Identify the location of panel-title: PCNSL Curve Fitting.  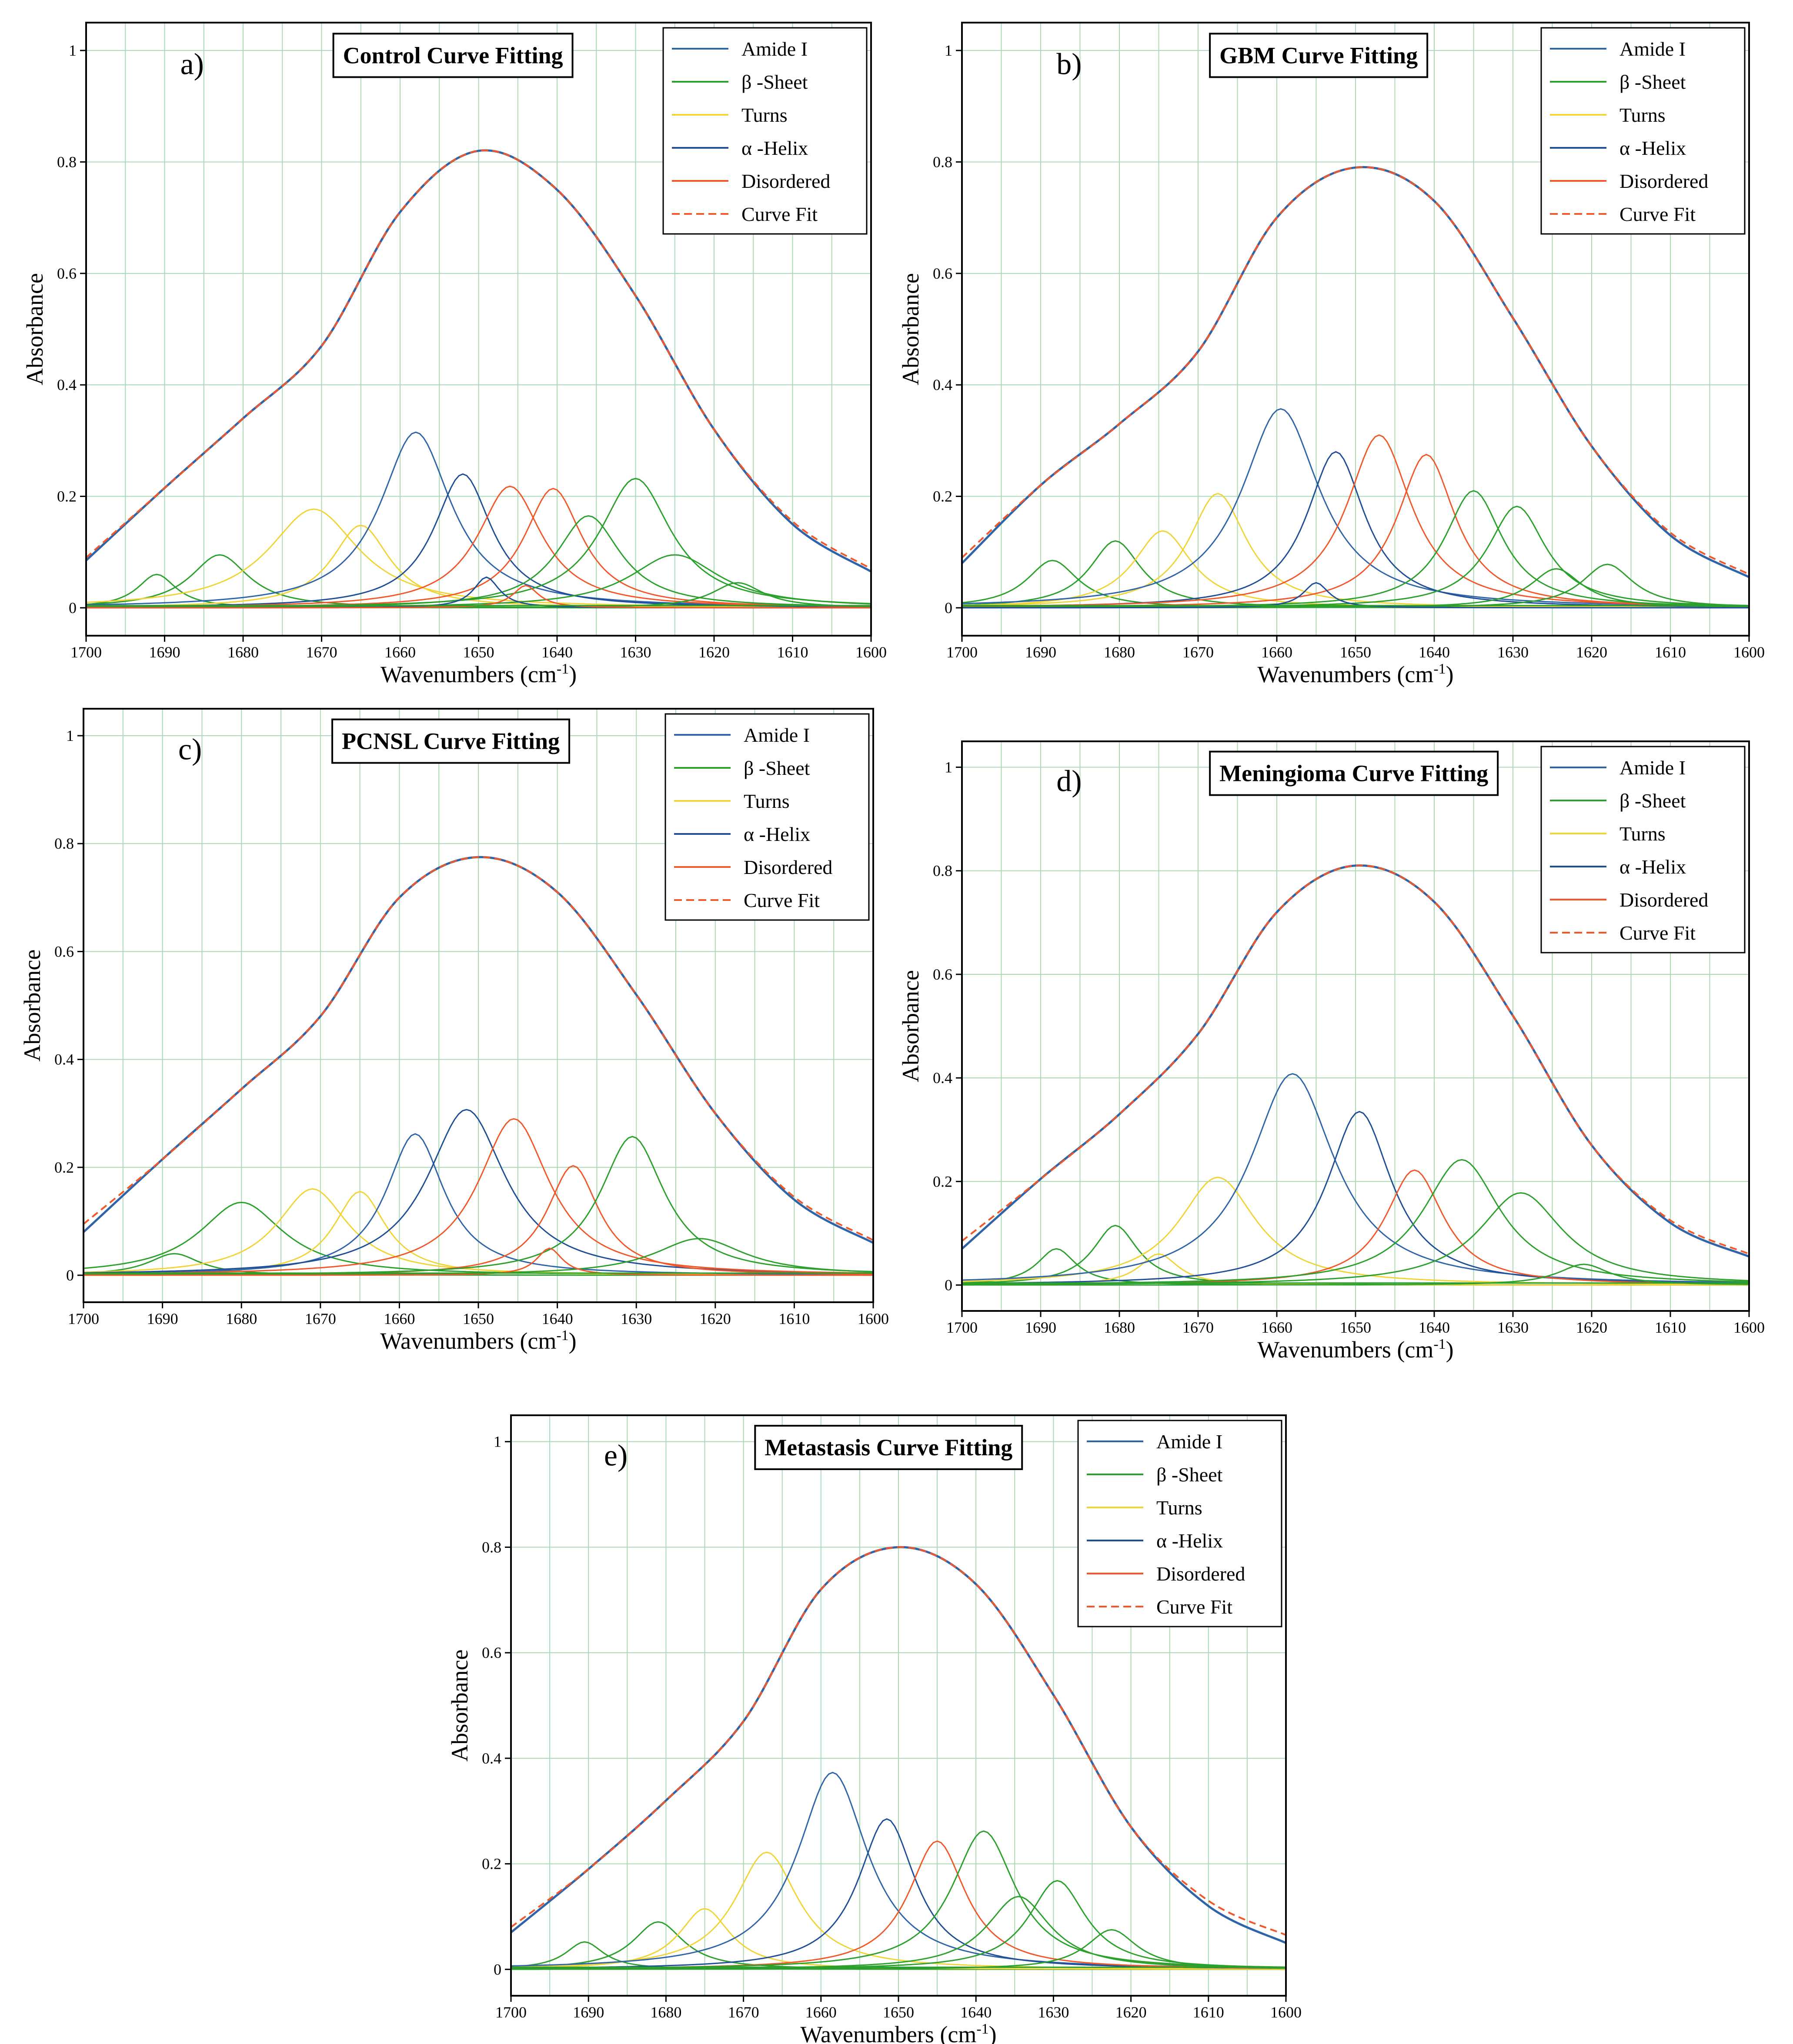
(451, 741).